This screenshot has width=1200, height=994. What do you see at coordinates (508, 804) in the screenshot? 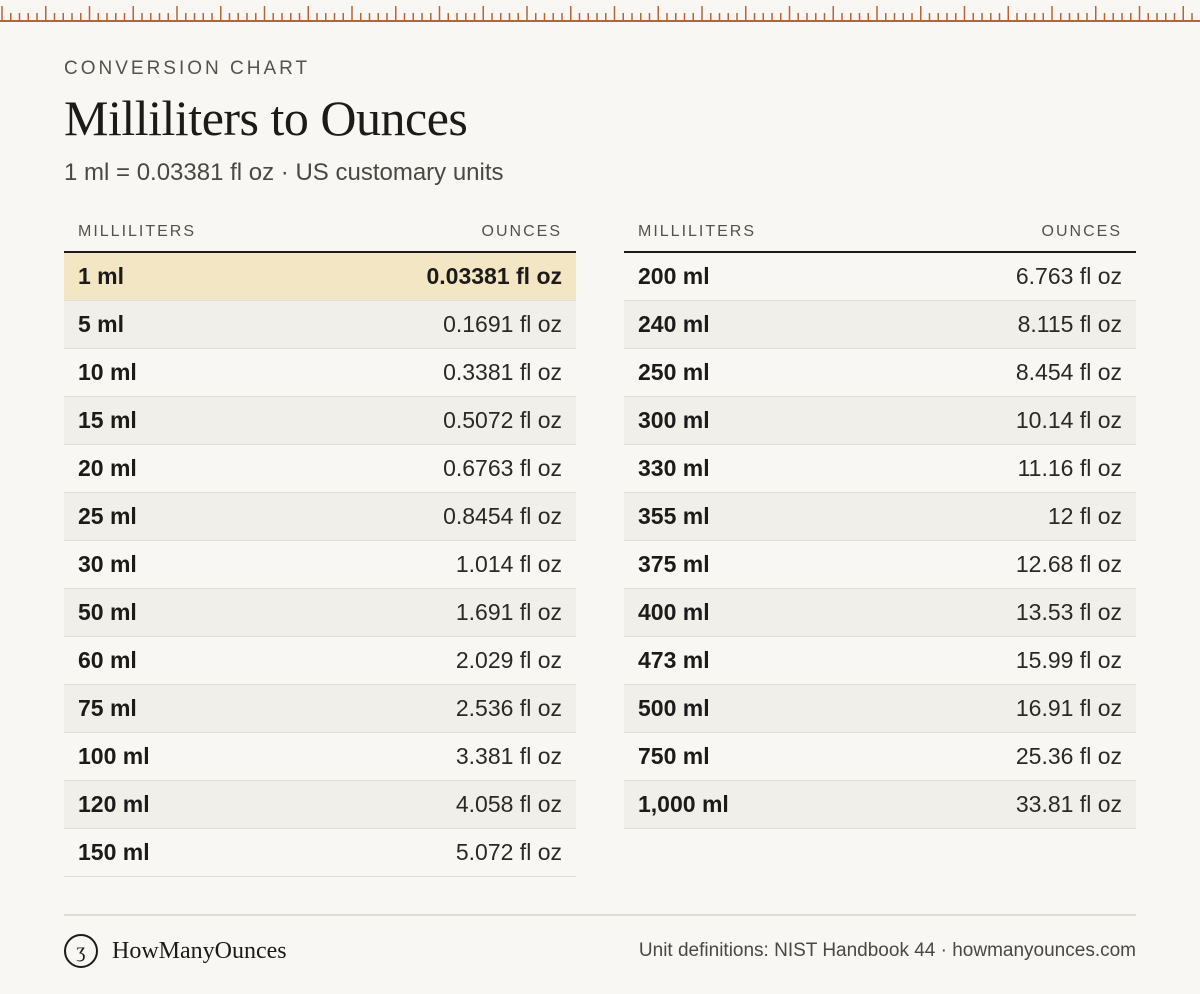
I see `ounces-cell: 4.058 fl oz` at bounding box center [508, 804].